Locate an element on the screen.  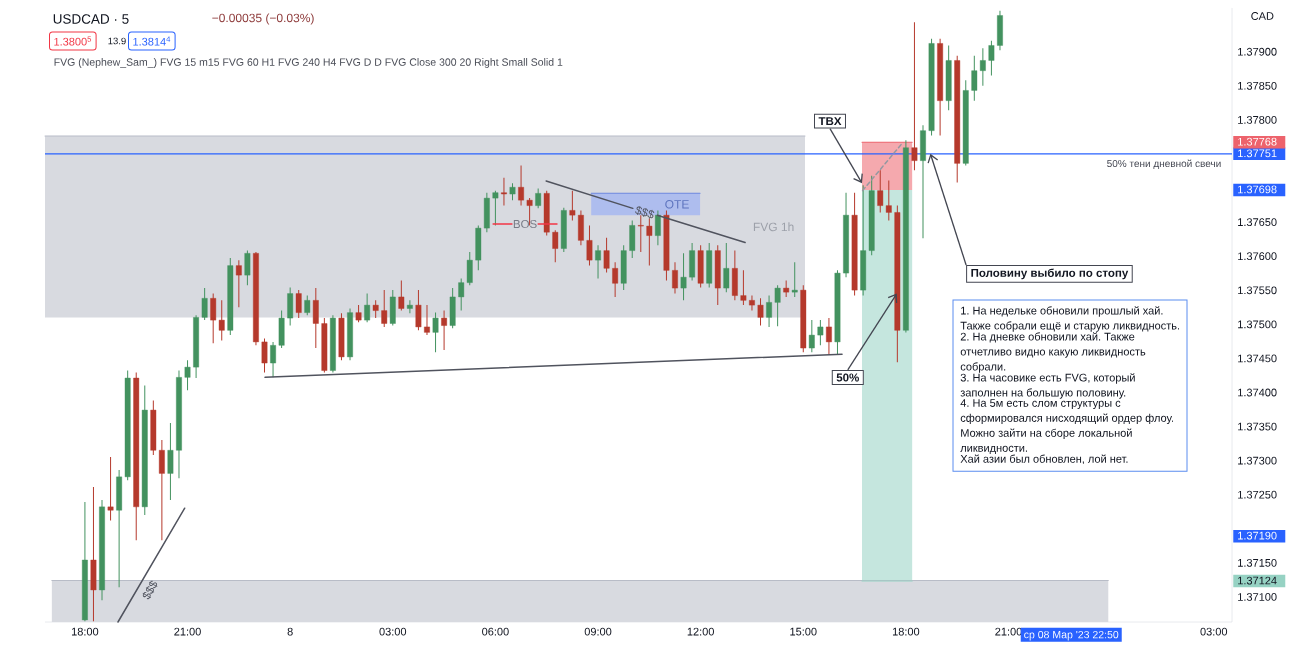
x-tick-label: 8 is located at coordinates (290, 631).